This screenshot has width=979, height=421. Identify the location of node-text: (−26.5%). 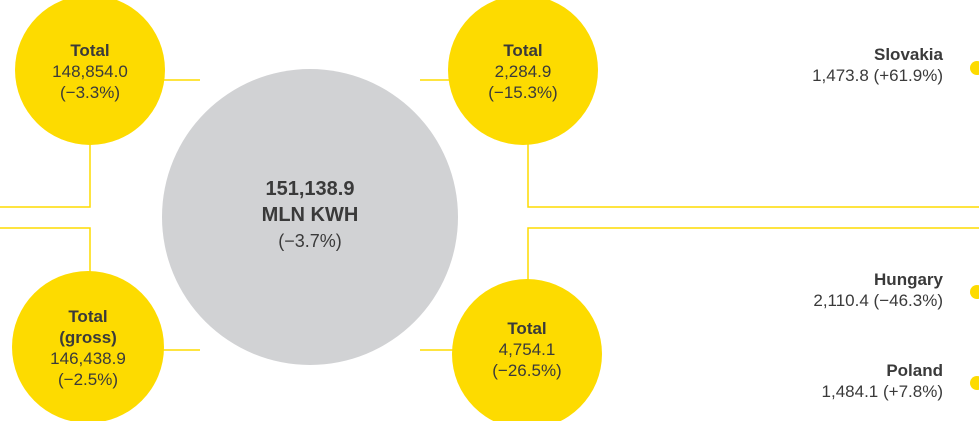
(526, 370).